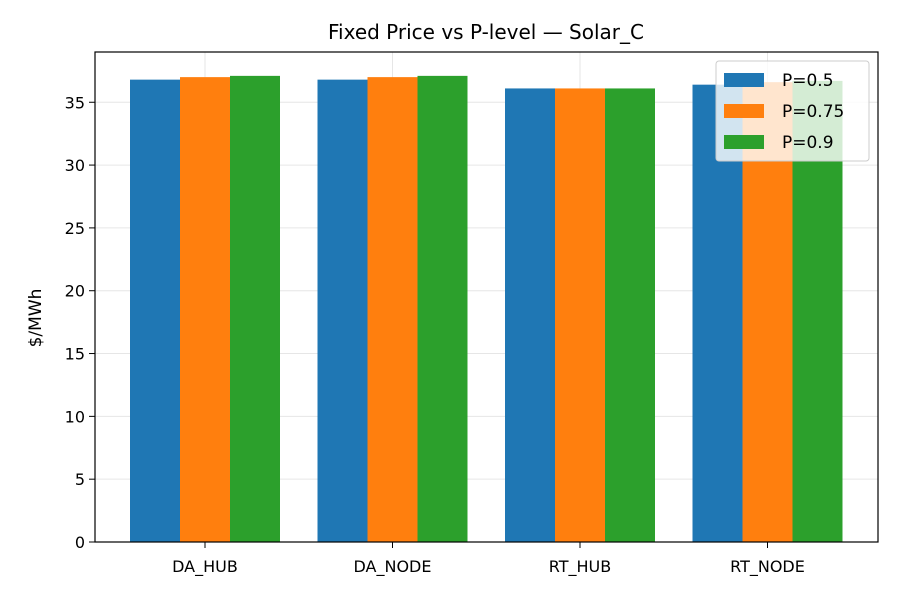 Image resolution: width=900 pixels, height=600 pixels. What do you see at coordinates (767, 567) in the screenshot?
I see `x-tick-label: RT_NODE` at bounding box center [767, 567].